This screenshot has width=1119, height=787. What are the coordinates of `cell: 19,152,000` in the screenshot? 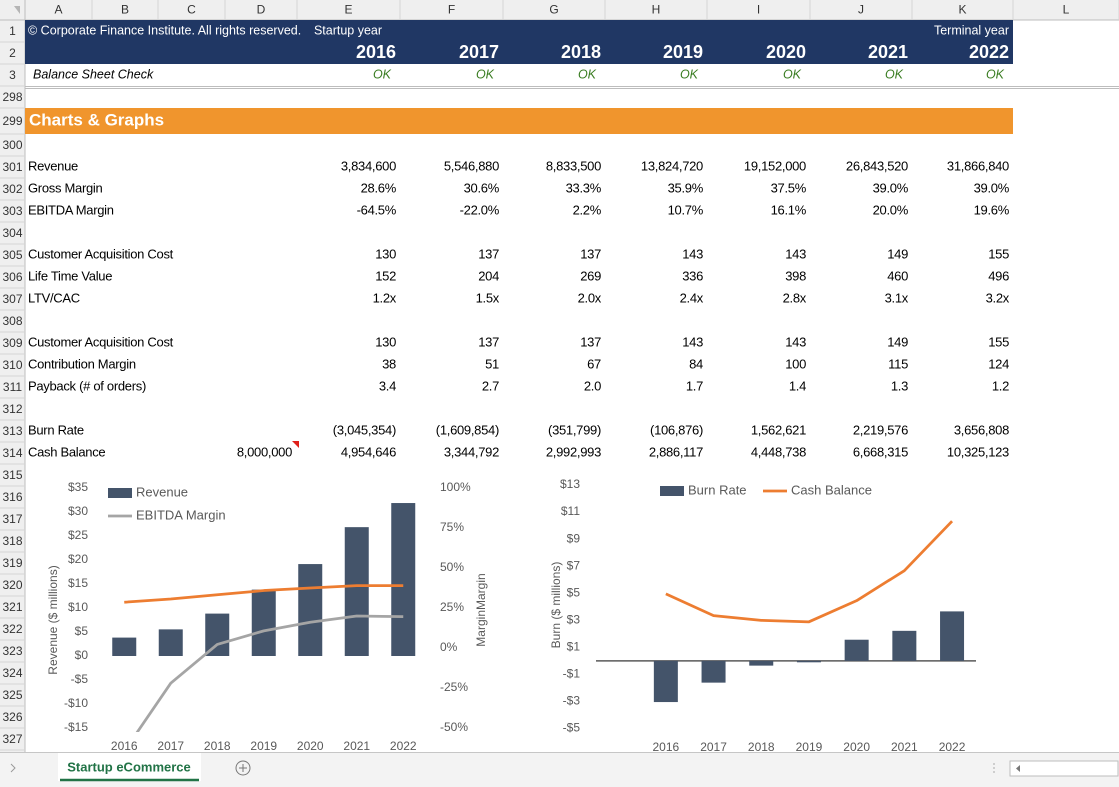 It's located at (775, 165).